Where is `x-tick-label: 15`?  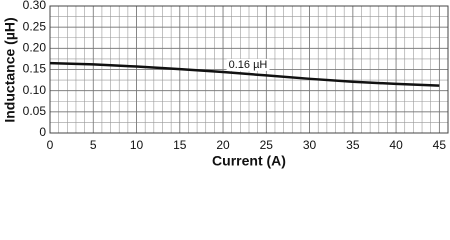
x-tick-label: 15 is located at coordinates (180, 145).